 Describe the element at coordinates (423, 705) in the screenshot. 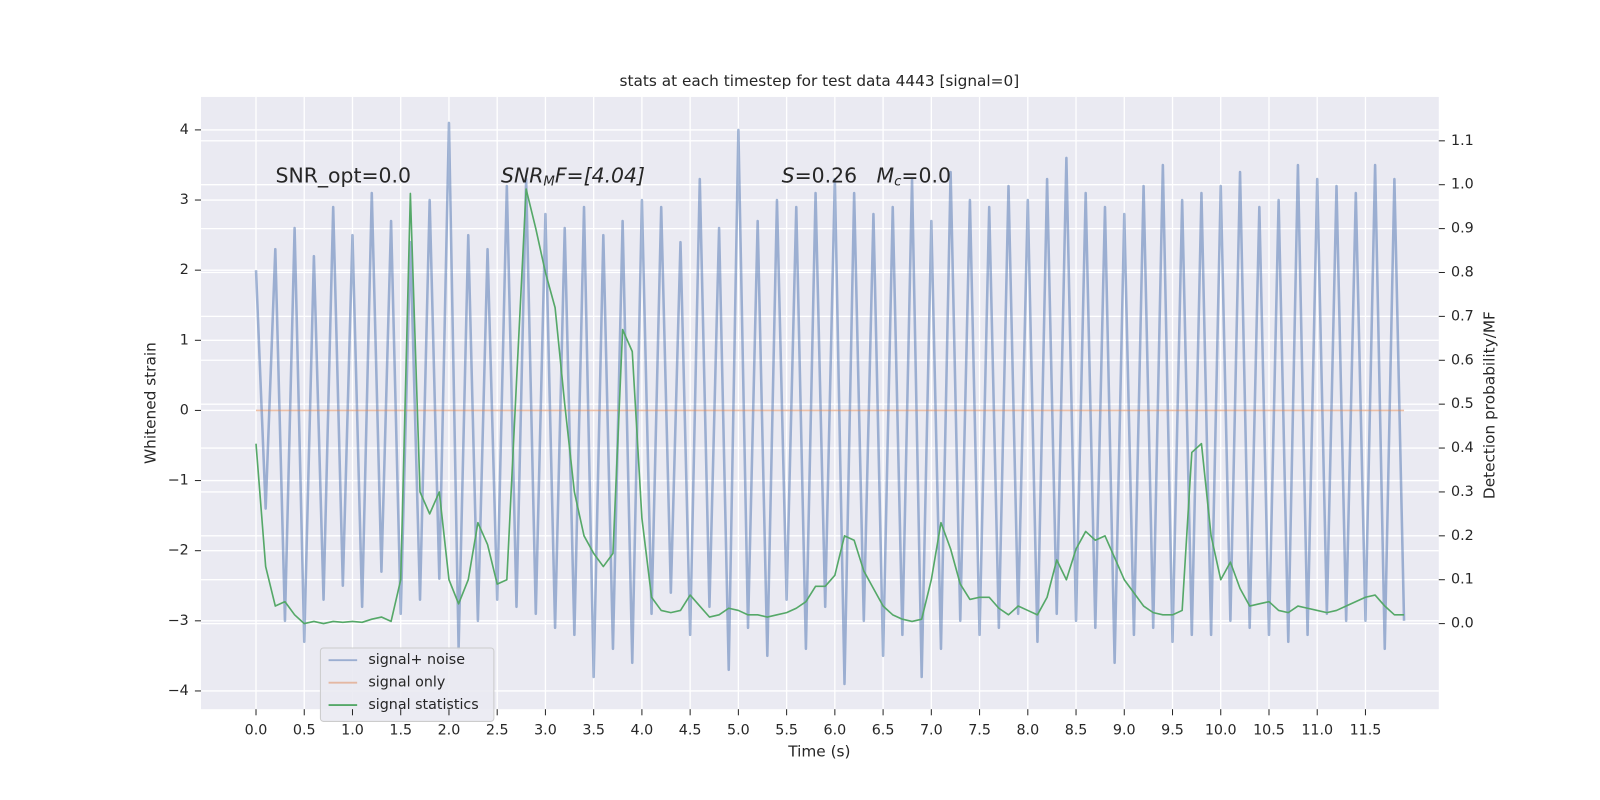

I see `legend-label: signal statistics` at that location.